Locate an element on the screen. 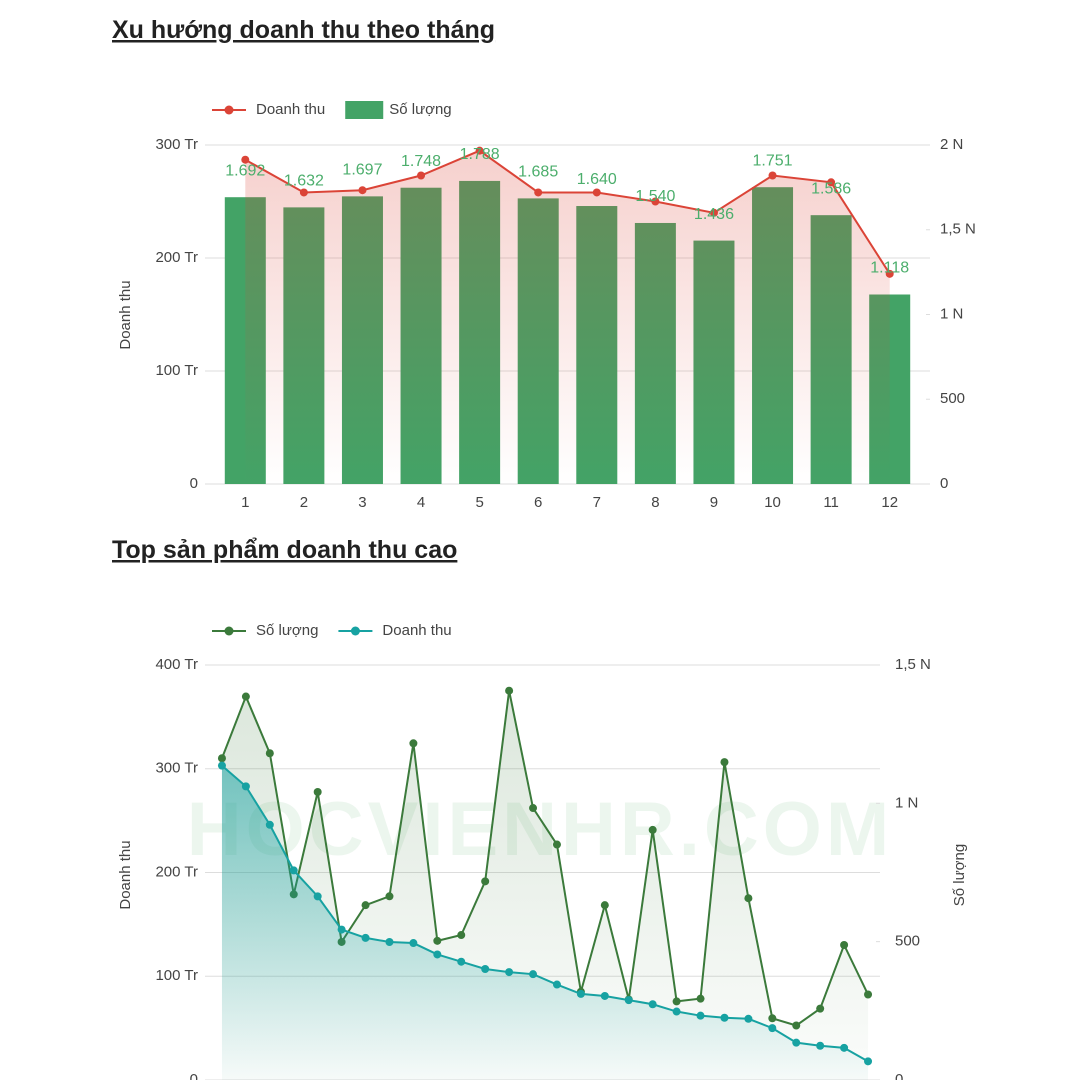 This screenshot has width=1080, height=1080. x-tick-label: 8 is located at coordinates (655, 502).